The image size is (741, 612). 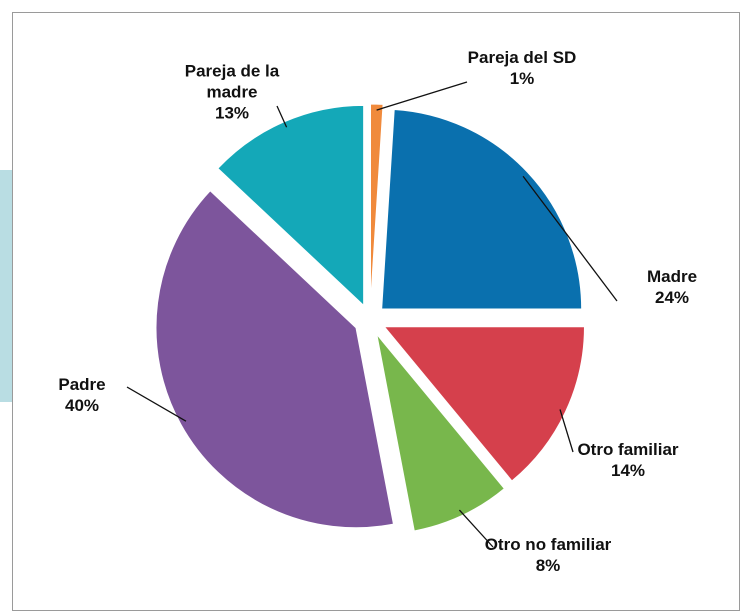 I want to click on data-label: Pareja de la madre 13%, so click(x=232, y=92).